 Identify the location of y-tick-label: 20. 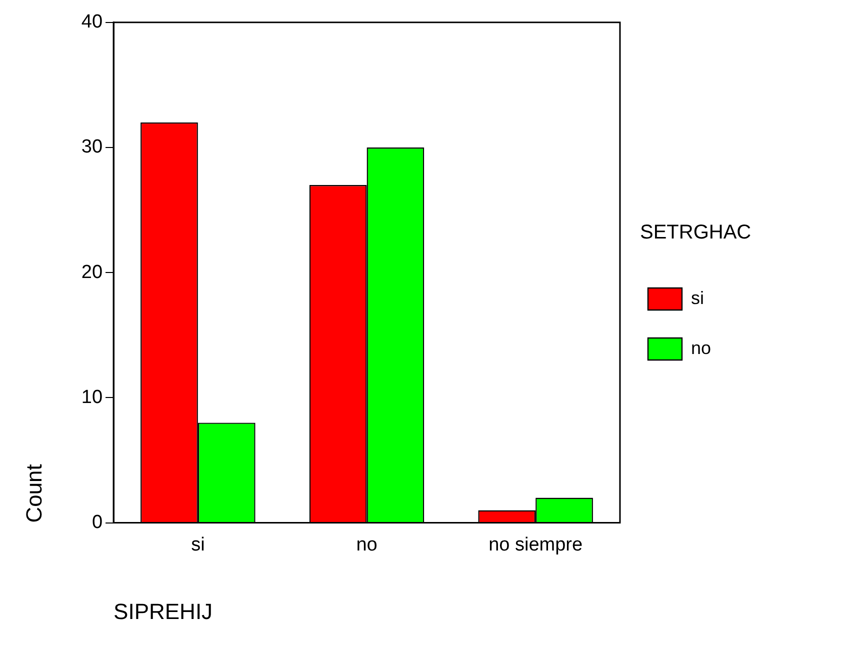
(92, 272).